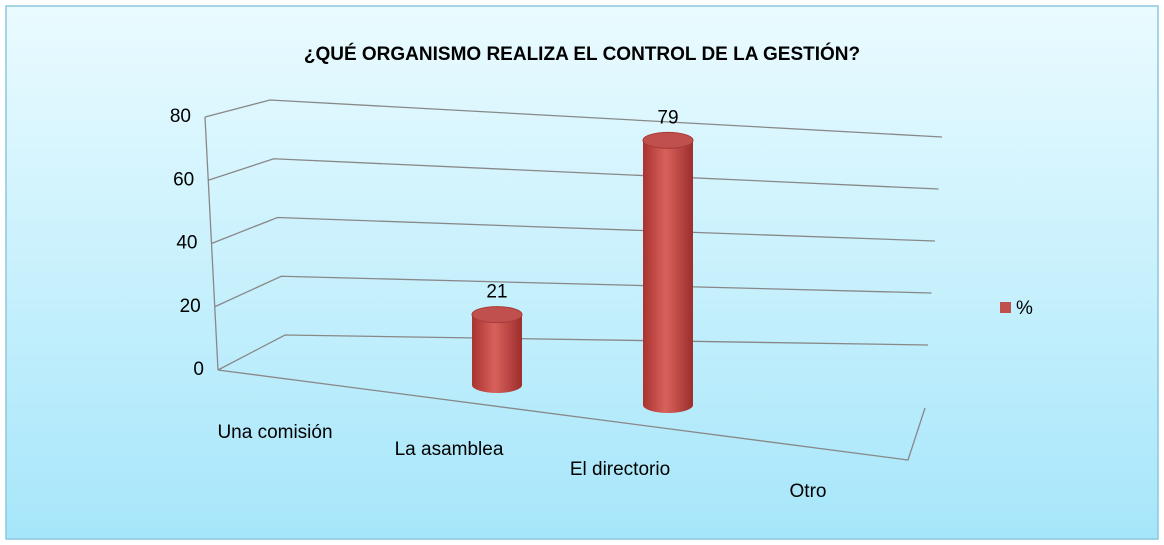 This screenshot has width=1164, height=545. Describe the element at coordinates (1024, 308) in the screenshot. I see `legend-label: %` at that location.